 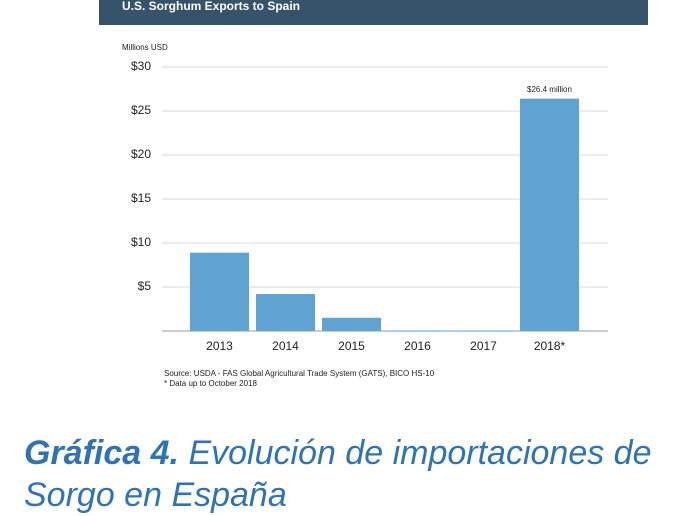 I want to click on y-axis-label: Millions USD, so click(x=145, y=47).